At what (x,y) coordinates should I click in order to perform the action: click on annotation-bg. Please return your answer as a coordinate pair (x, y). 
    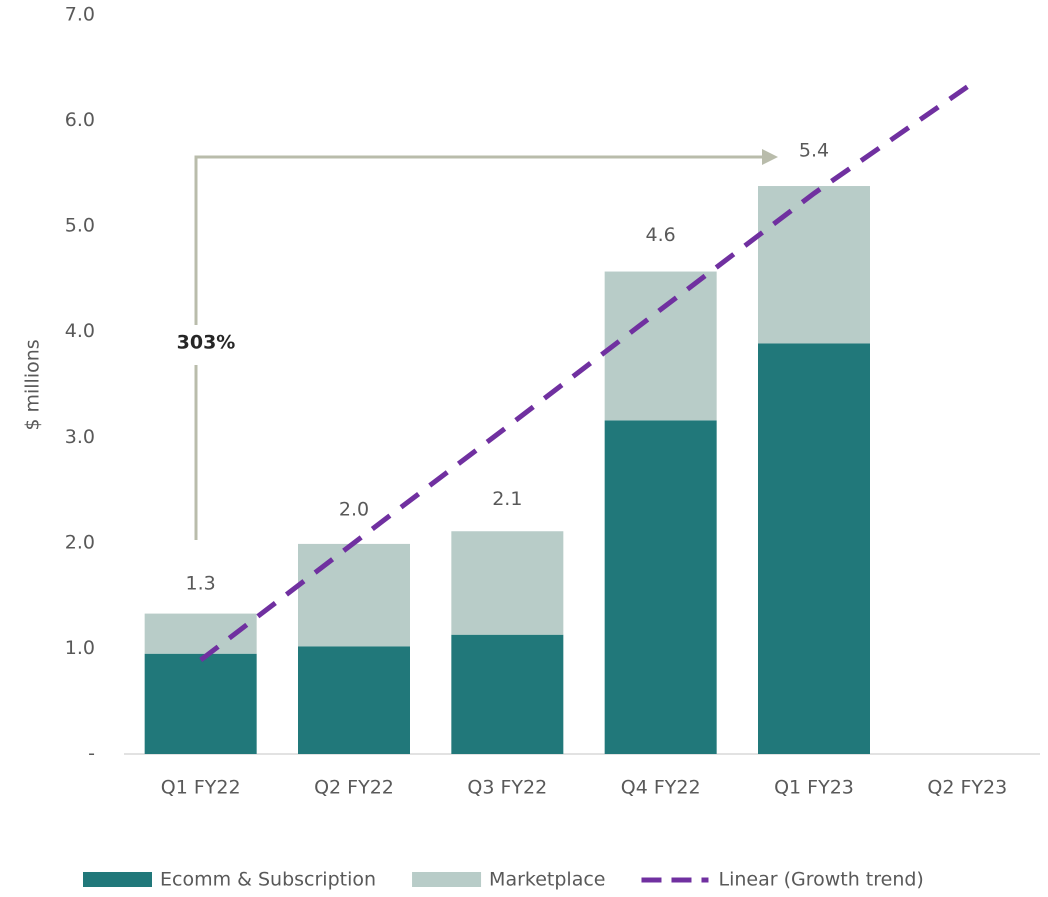
    Looking at the image, I should click on (206, 345).